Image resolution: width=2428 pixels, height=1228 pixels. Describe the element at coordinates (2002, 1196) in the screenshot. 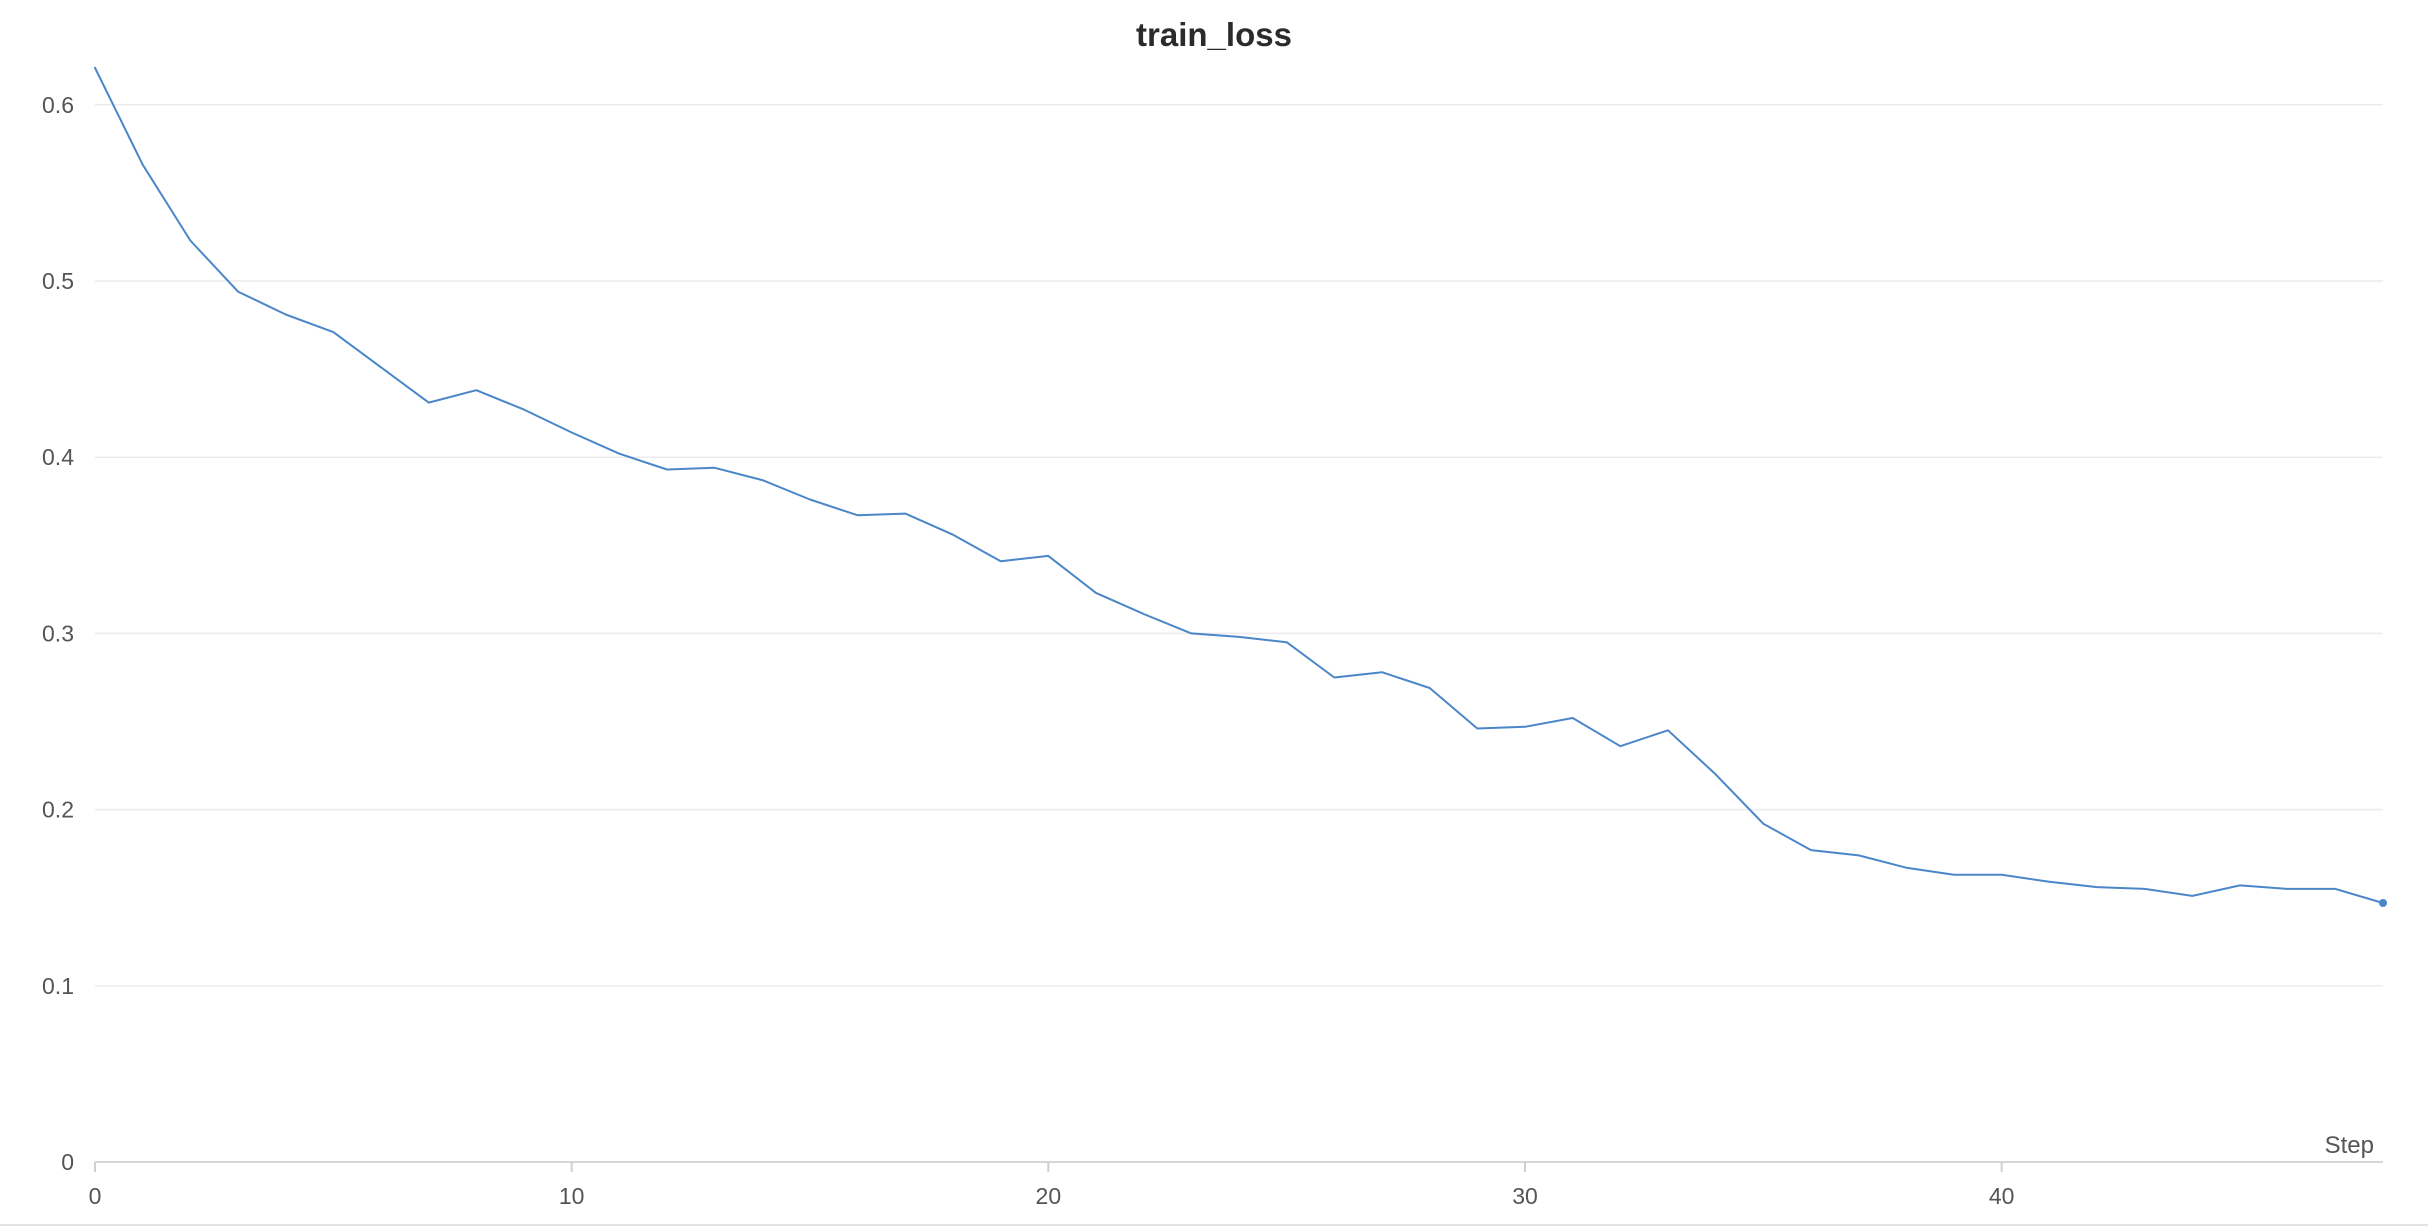

I see `x-tick-label: 40` at that location.